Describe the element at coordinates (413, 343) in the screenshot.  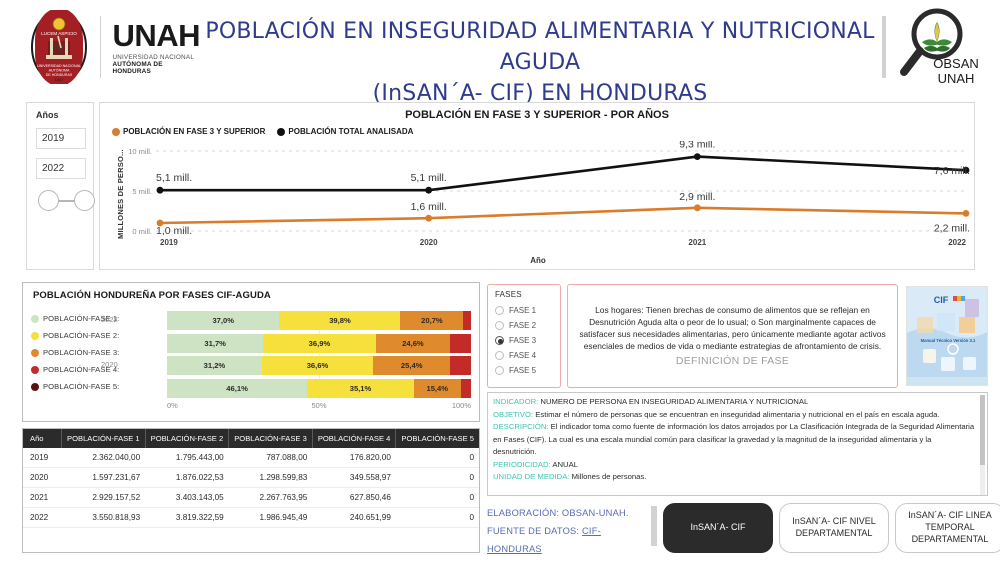
I see `bar-segment-fase3: 24,6%` at that location.